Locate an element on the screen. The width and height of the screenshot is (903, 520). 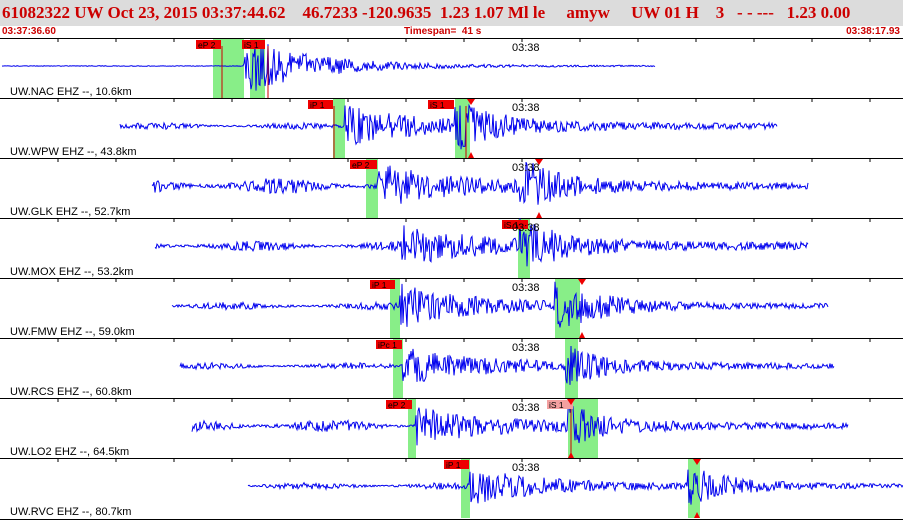
station-label: UW.WPW EHZ --, 43.8km is located at coordinates (73, 152).